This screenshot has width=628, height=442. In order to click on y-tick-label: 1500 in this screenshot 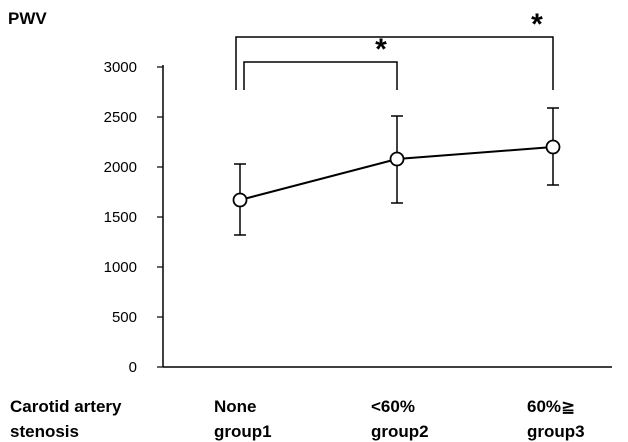, I will do `click(120, 217)`.